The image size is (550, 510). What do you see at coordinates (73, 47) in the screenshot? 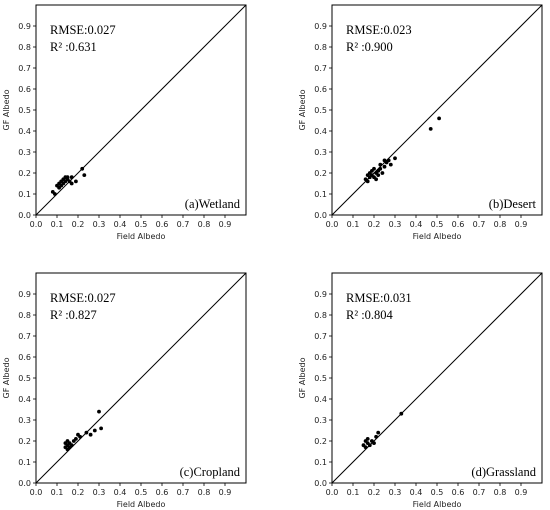
I see `r2-annotation: R² :0.631` at bounding box center [73, 47].